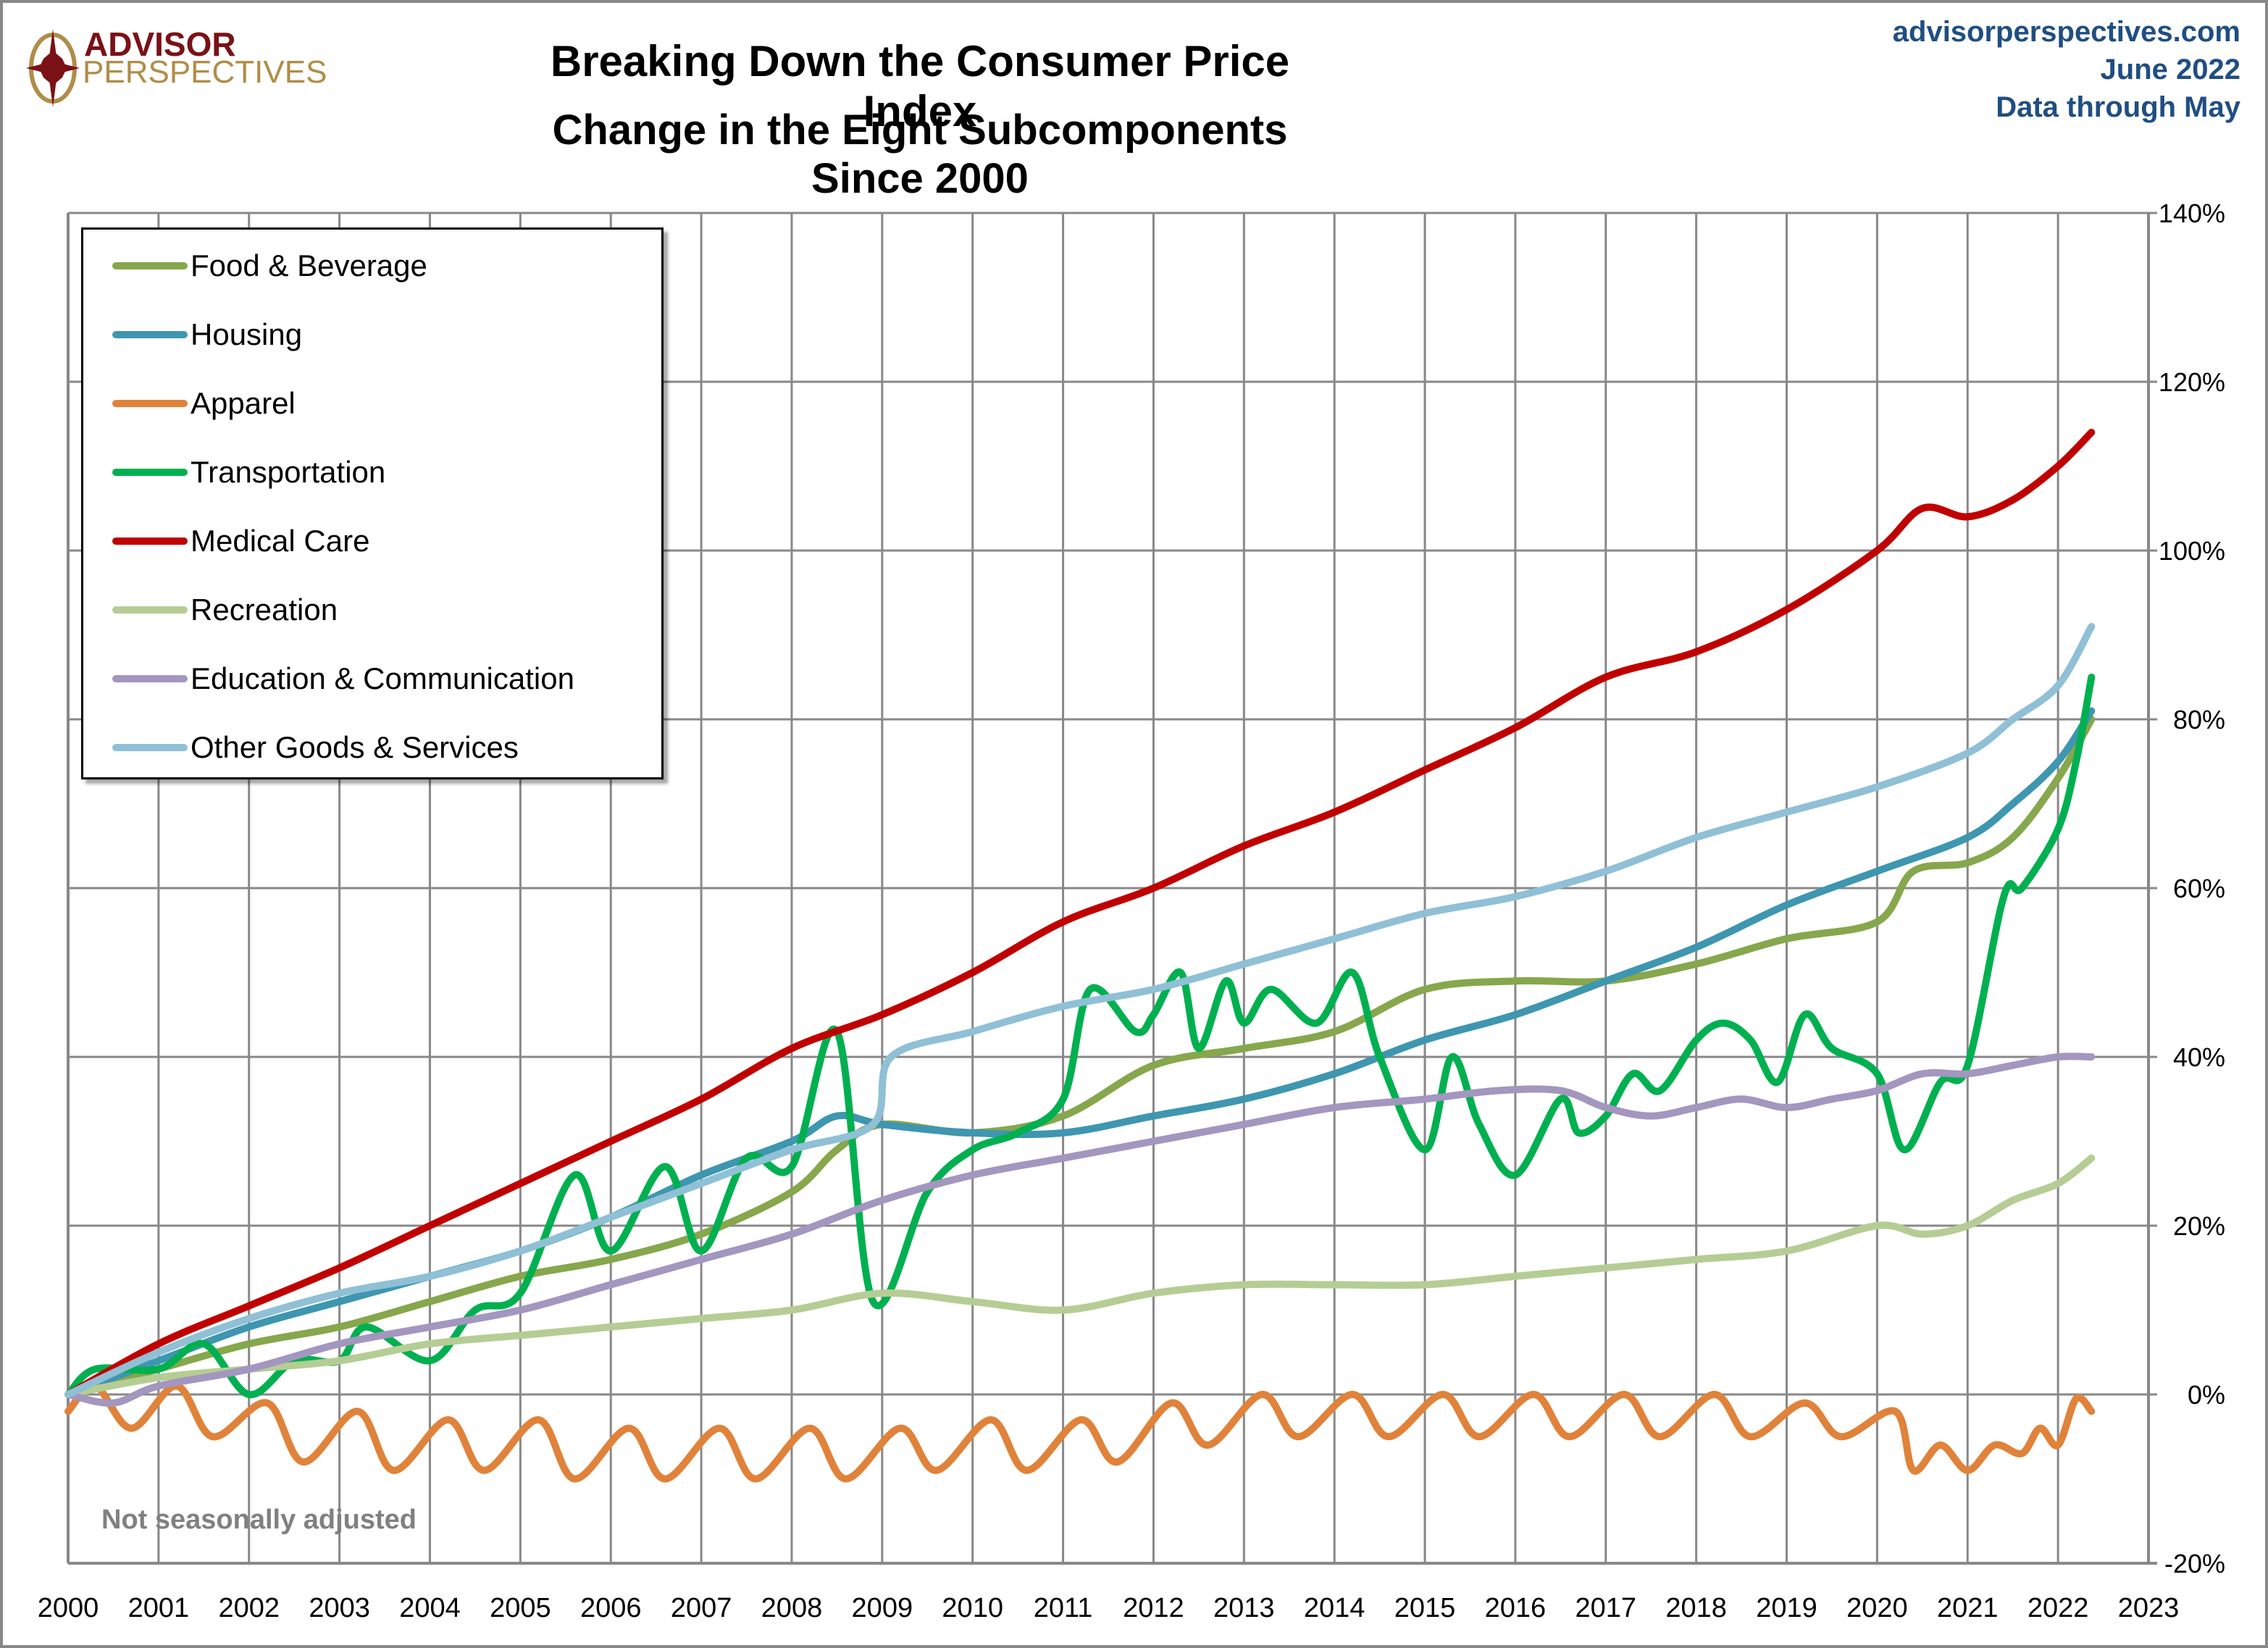  Describe the element at coordinates (2199, 888) in the screenshot. I see `y-tick-label: 60%` at that location.